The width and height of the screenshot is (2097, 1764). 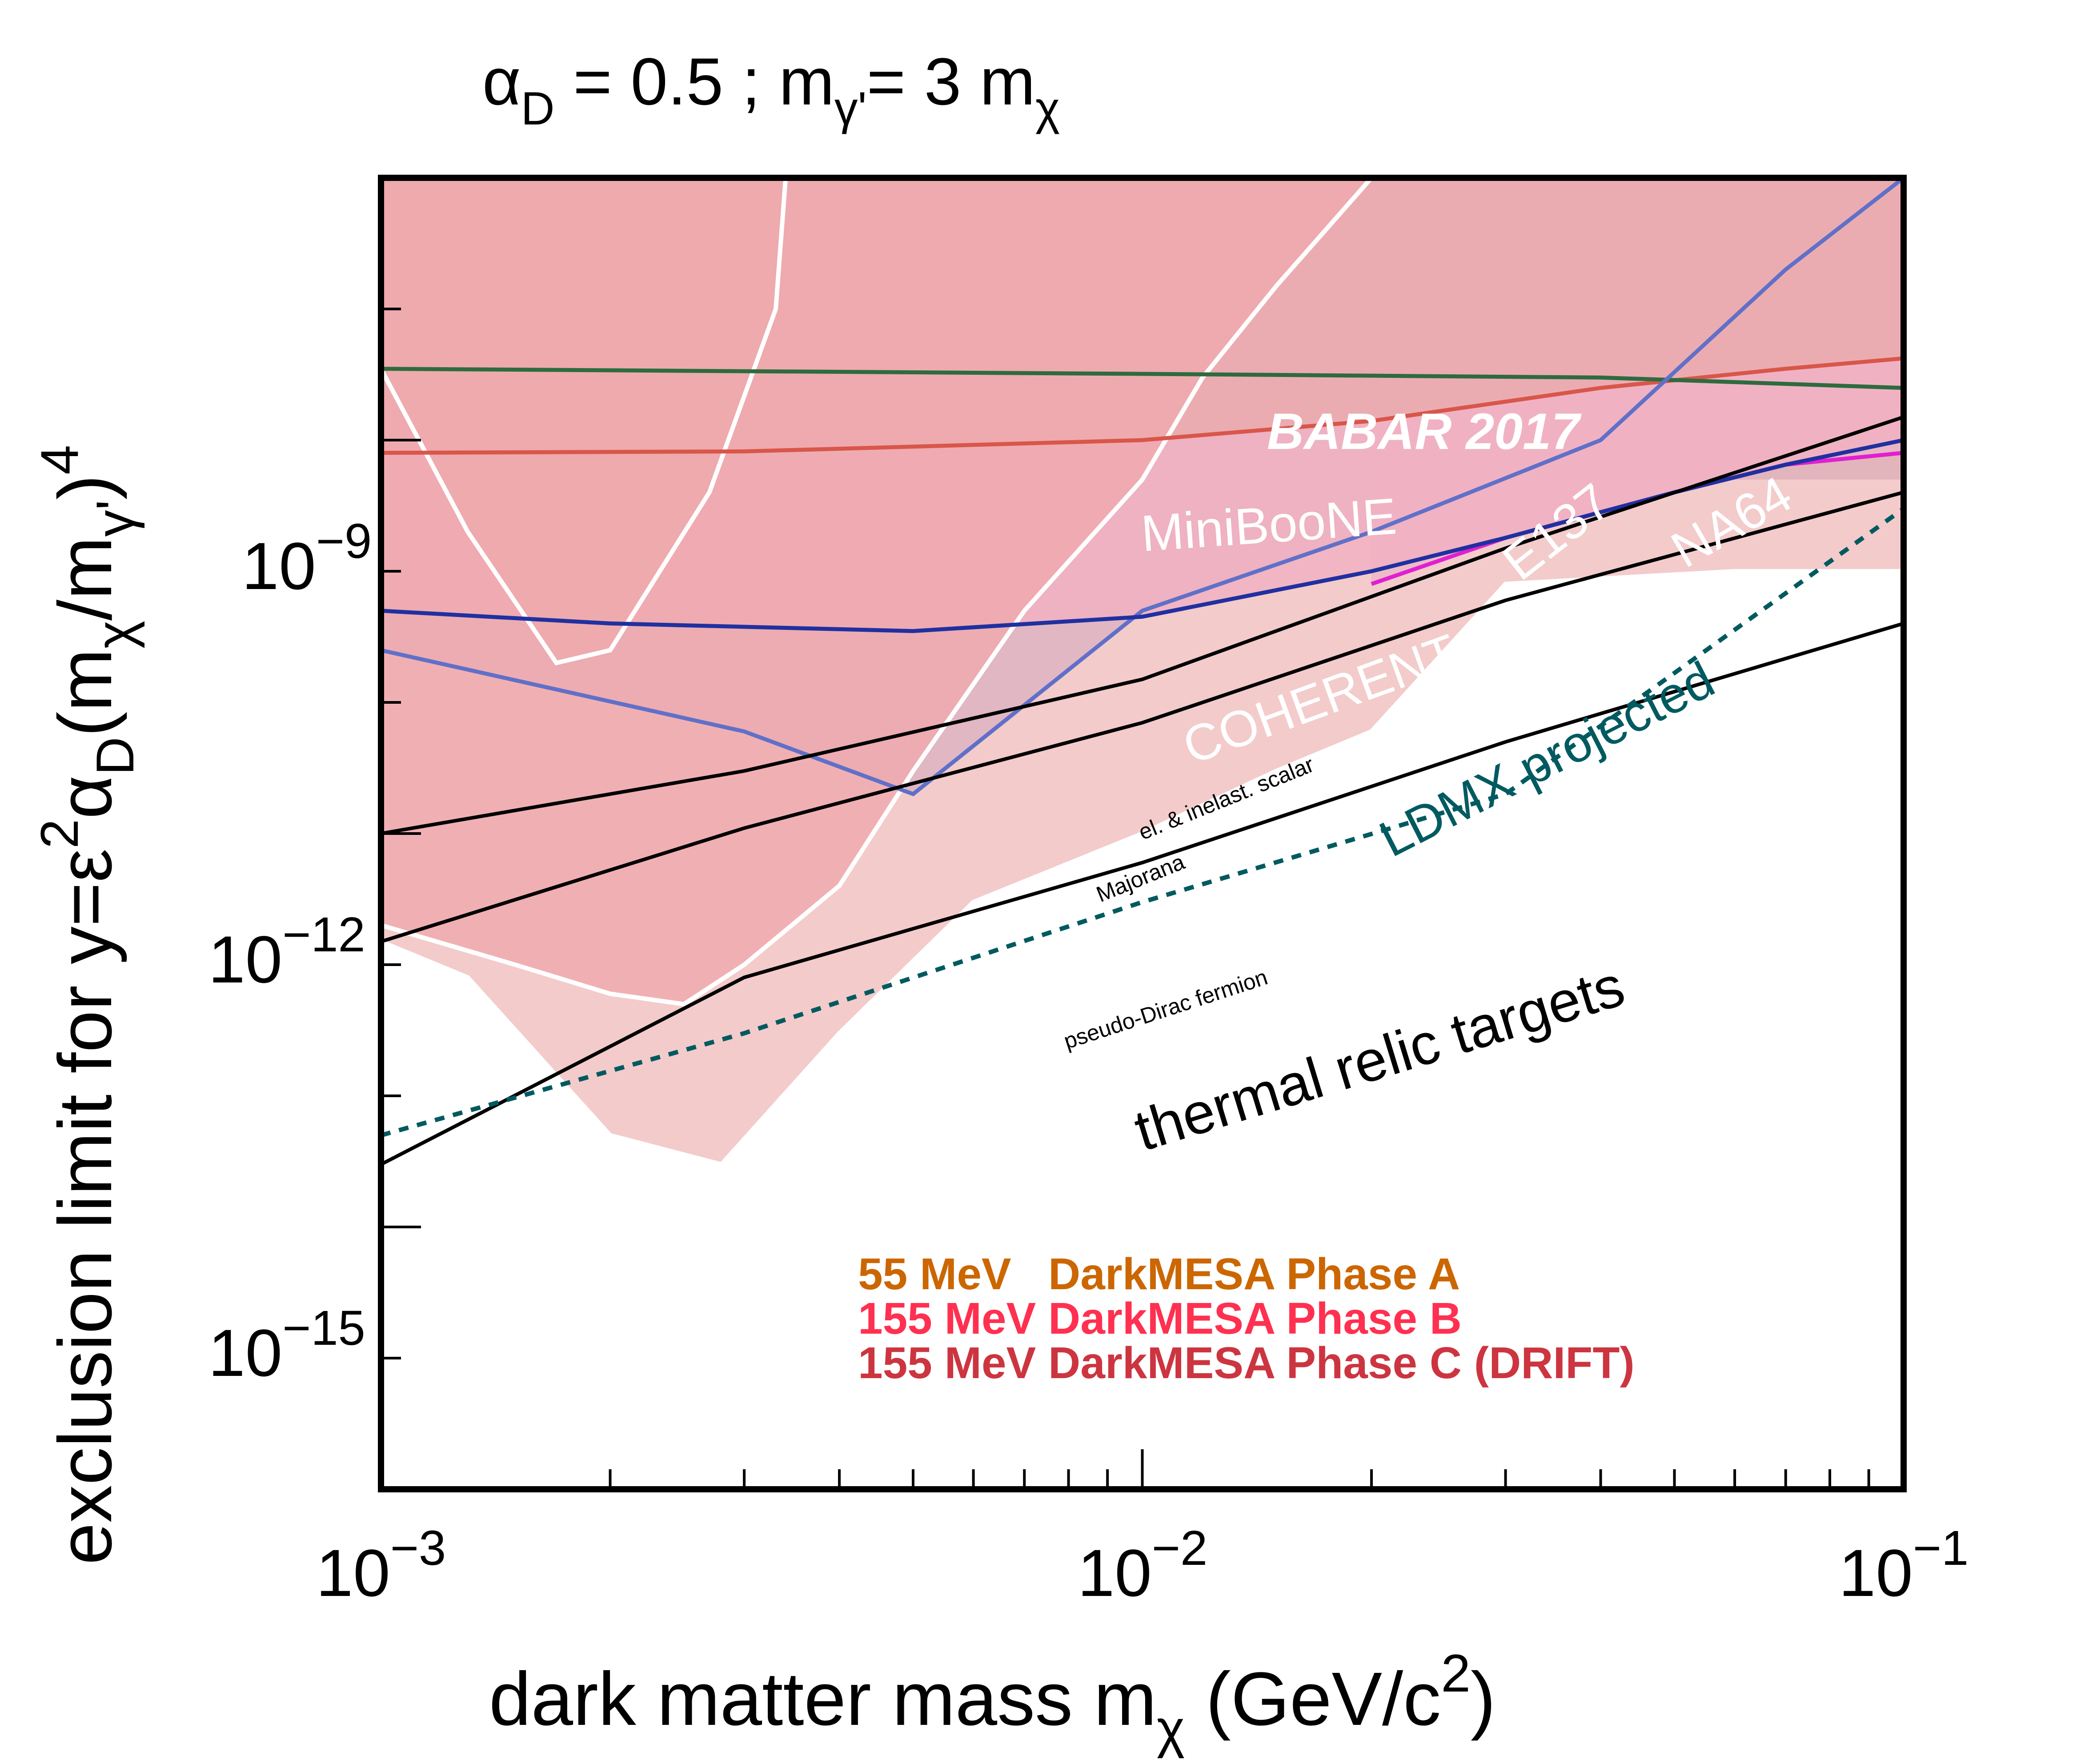 I want to click on legend-entry: 155 MeV DarkMESA Phase C (DRIFT), so click(x=1246, y=1363).